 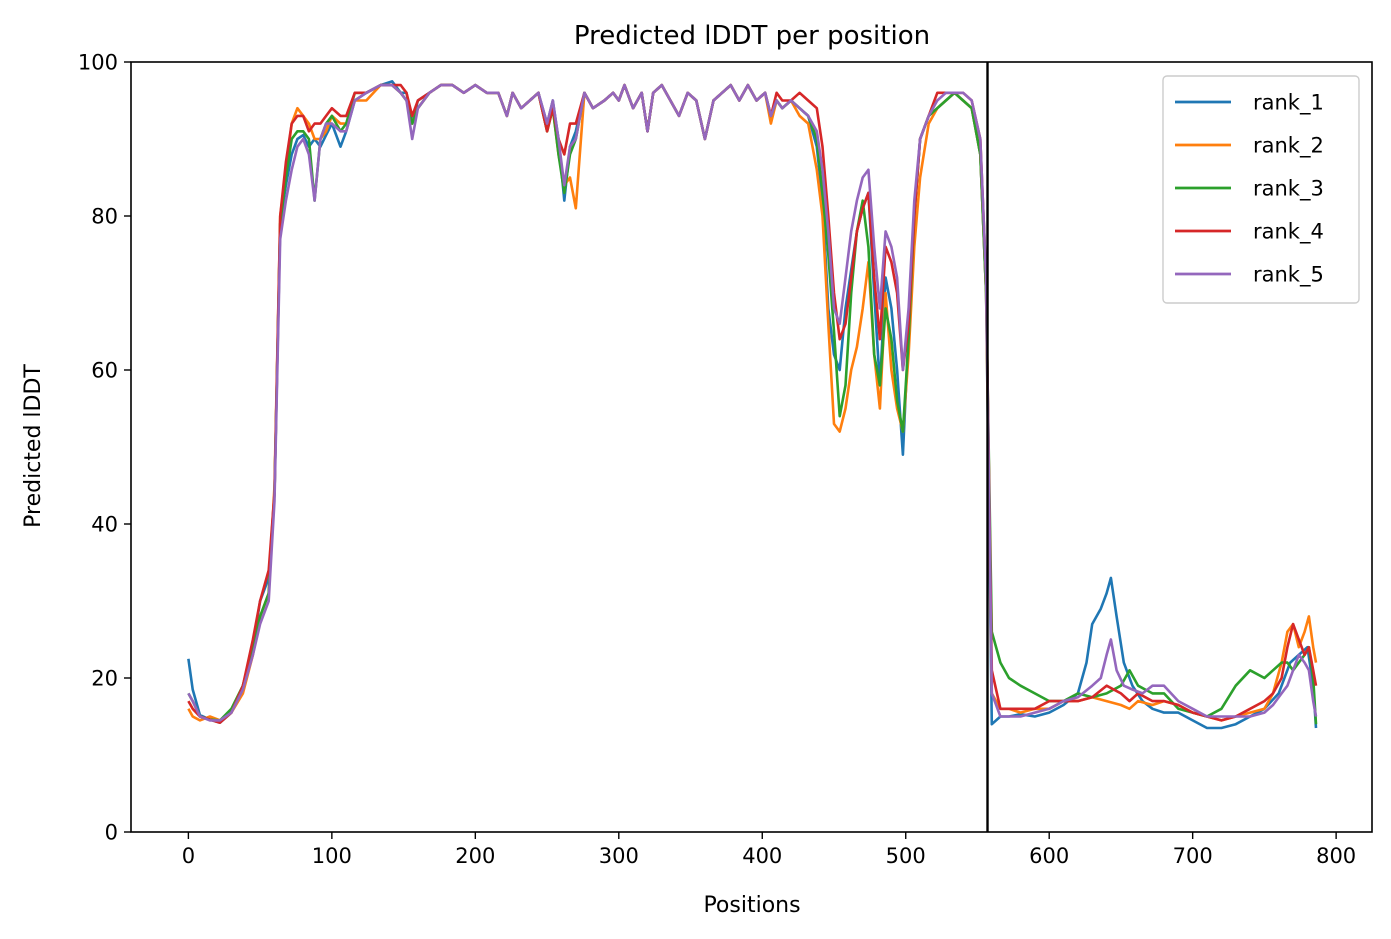 What do you see at coordinates (1336, 856) in the screenshot?
I see `x-tick-label: 800` at bounding box center [1336, 856].